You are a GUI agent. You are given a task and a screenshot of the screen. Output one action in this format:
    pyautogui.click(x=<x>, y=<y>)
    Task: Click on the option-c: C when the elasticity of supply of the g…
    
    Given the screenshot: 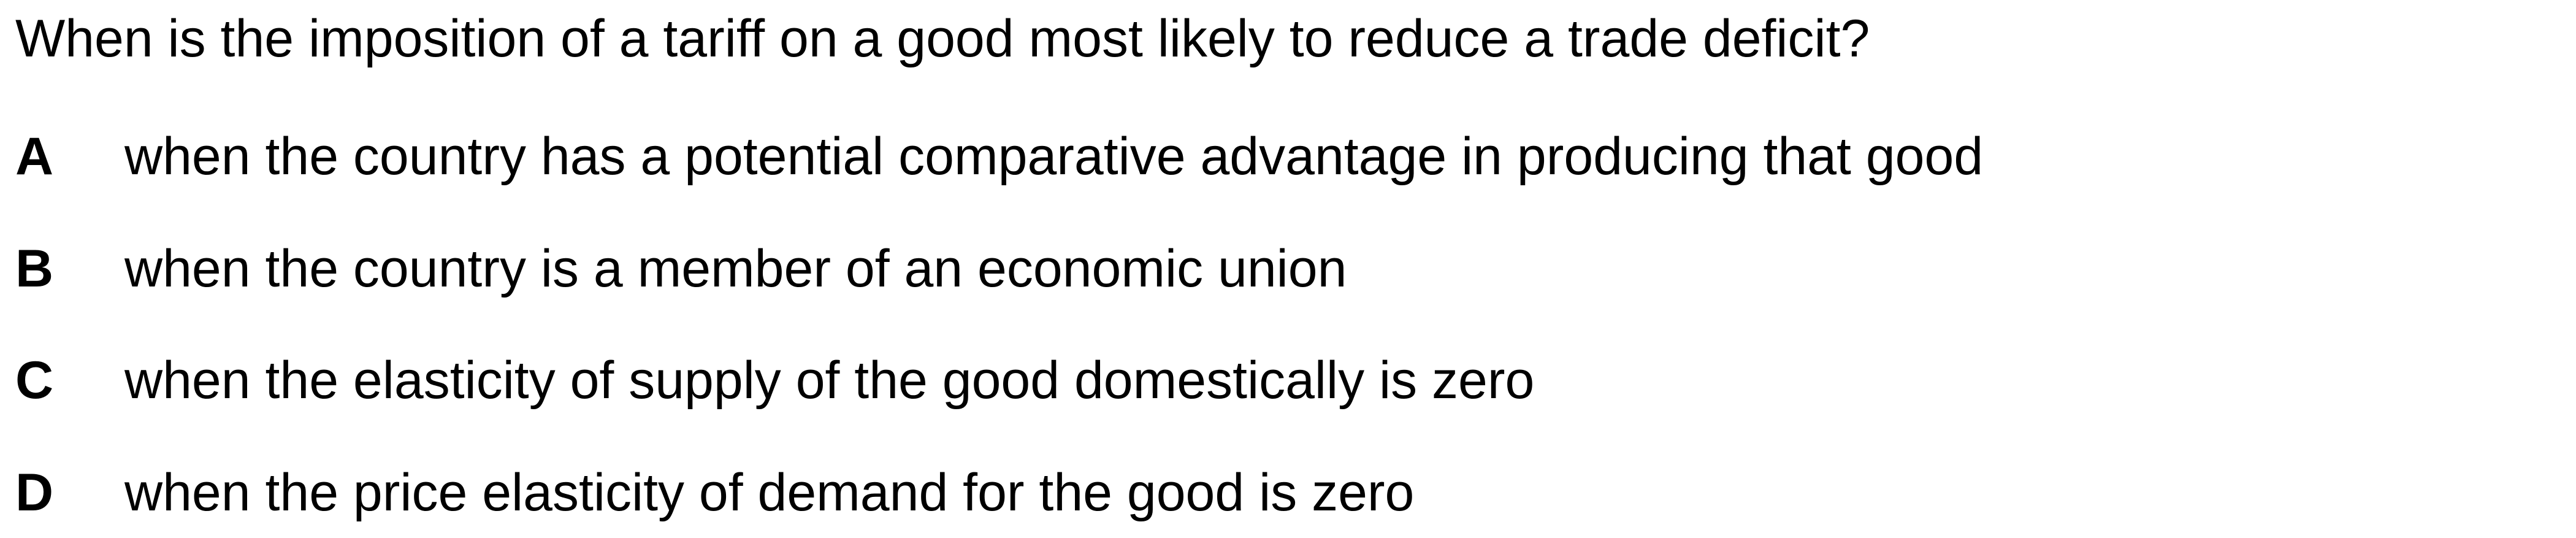 What is the action you would take?
    pyautogui.click(x=774, y=380)
    